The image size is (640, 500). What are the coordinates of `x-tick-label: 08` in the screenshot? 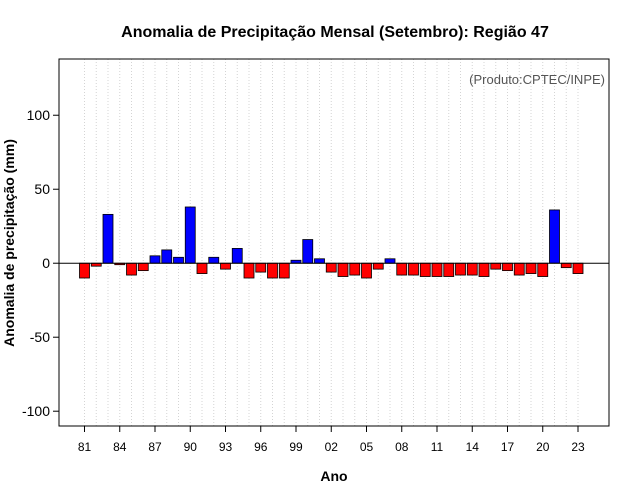 It's located at (402, 447).